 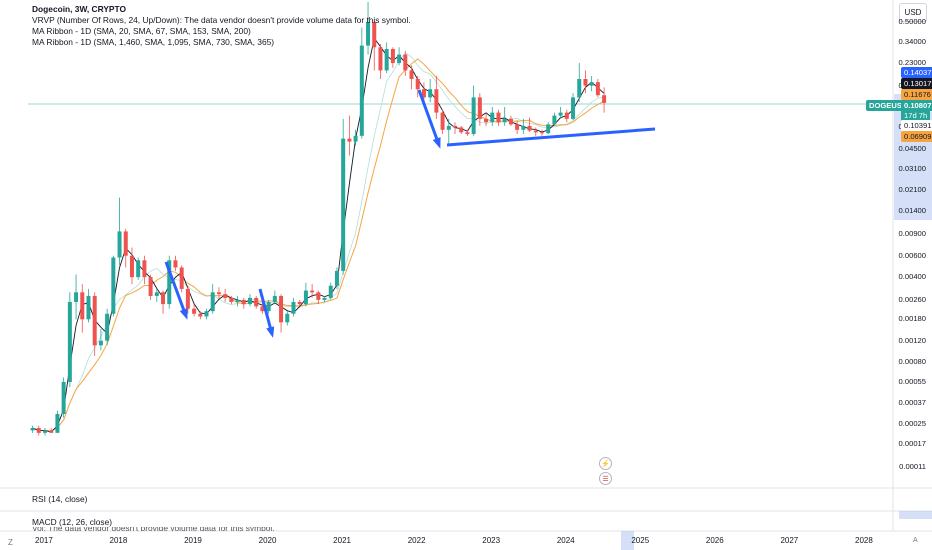 What do you see at coordinates (912, 381) in the screenshot?
I see `price-axis-label: 0.00055` at bounding box center [912, 381].